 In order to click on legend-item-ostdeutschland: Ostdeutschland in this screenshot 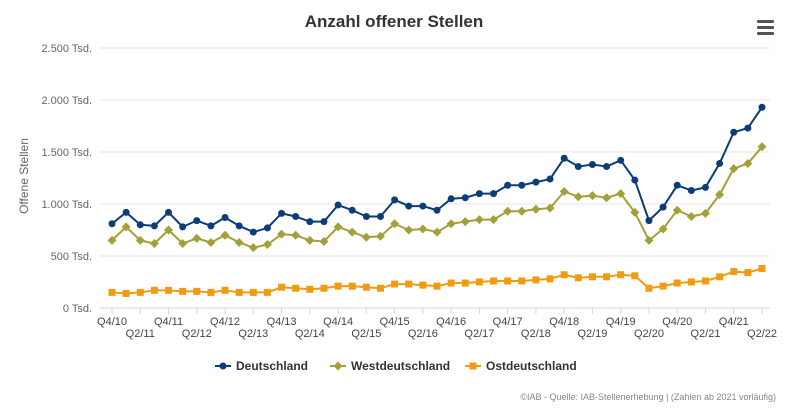, I will do `click(521, 366)`.